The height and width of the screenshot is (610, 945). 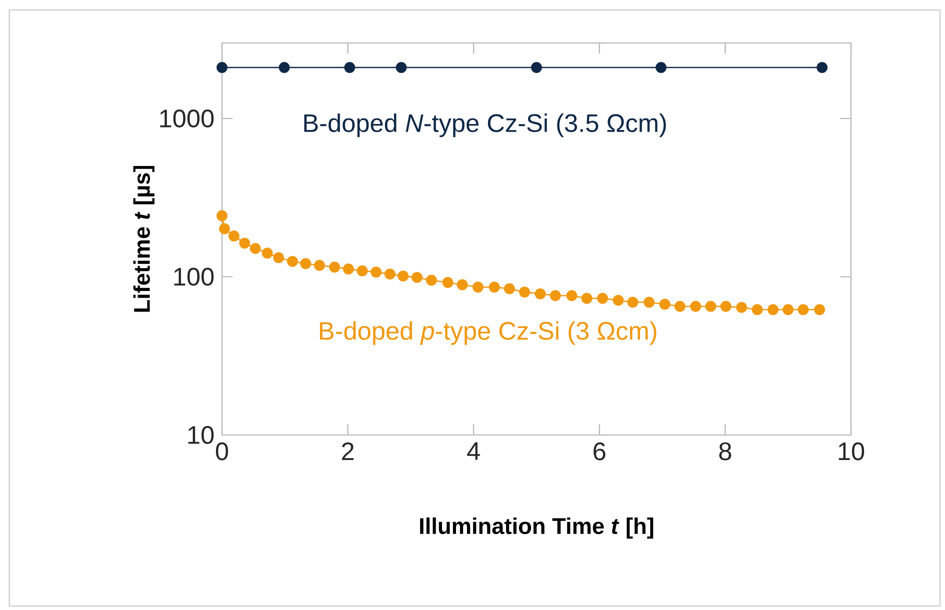 What do you see at coordinates (143, 239) in the screenshot?
I see `y-axis-title: Lifetime t [µs]` at bounding box center [143, 239].